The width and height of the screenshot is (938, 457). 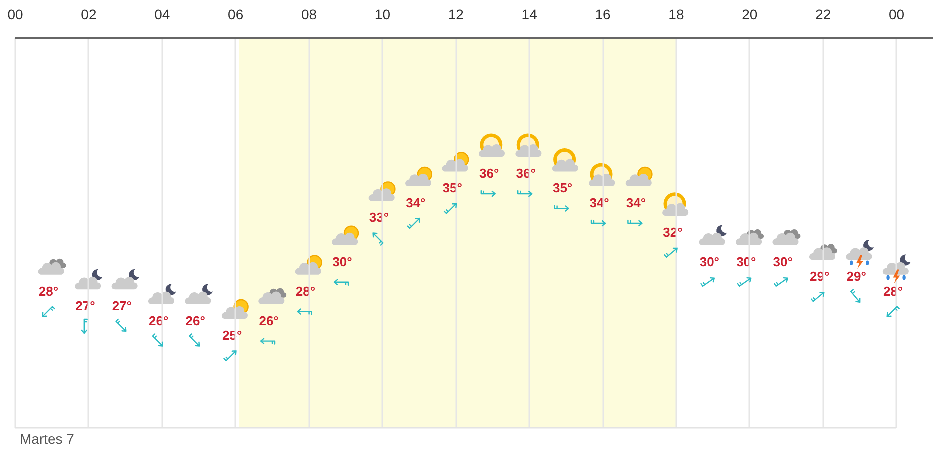 What do you see at coordinates (456, 14) in the screenshot?
I see `x-tick-label: 12` at bounding box center [456, 14].